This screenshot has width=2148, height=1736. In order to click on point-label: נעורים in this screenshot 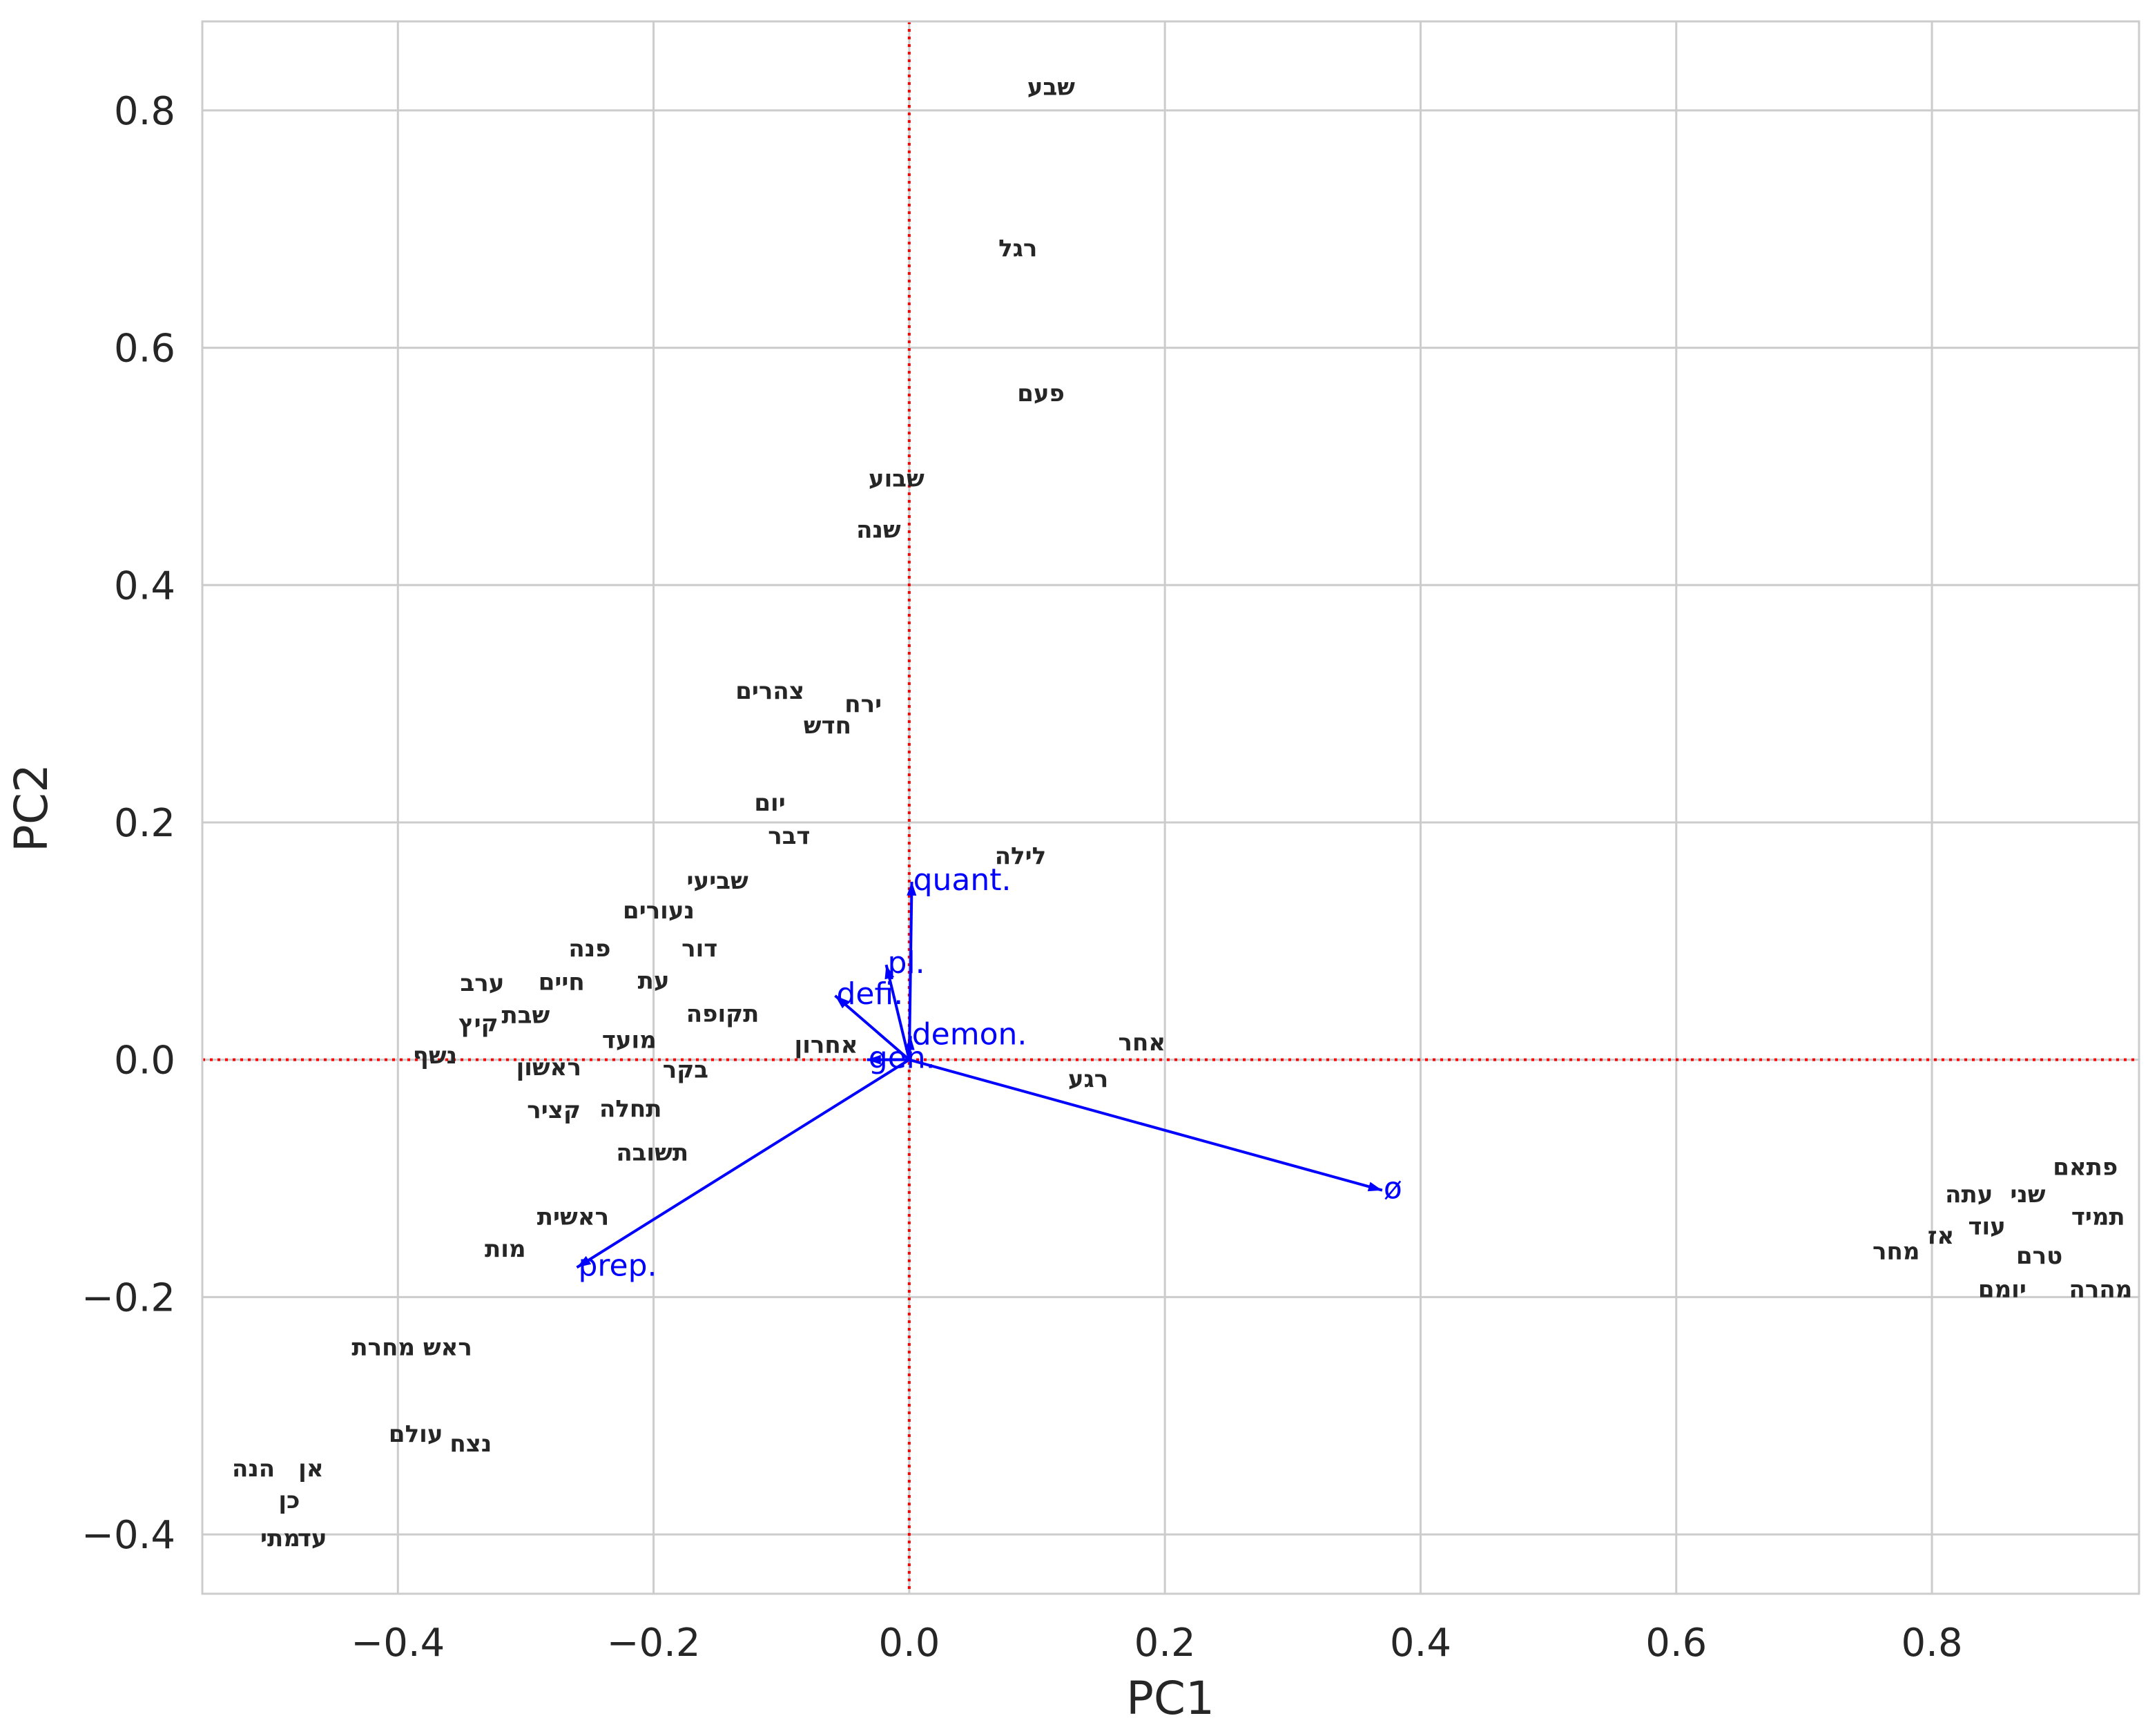, I will do `click(659, 911)`.